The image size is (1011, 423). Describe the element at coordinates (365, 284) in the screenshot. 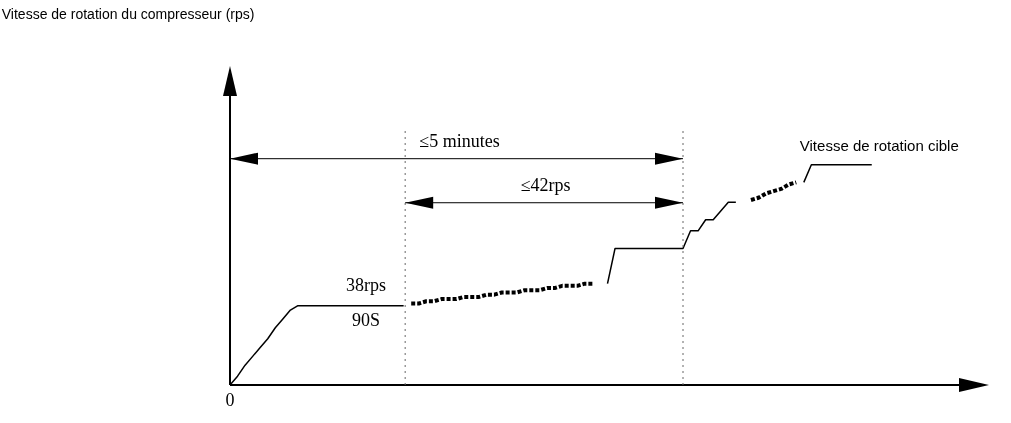

I see `annotation: 38rps` at that location.